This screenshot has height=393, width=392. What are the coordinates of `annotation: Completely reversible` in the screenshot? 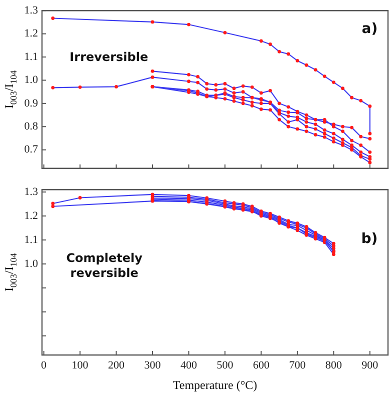 It's located at (104, 265).